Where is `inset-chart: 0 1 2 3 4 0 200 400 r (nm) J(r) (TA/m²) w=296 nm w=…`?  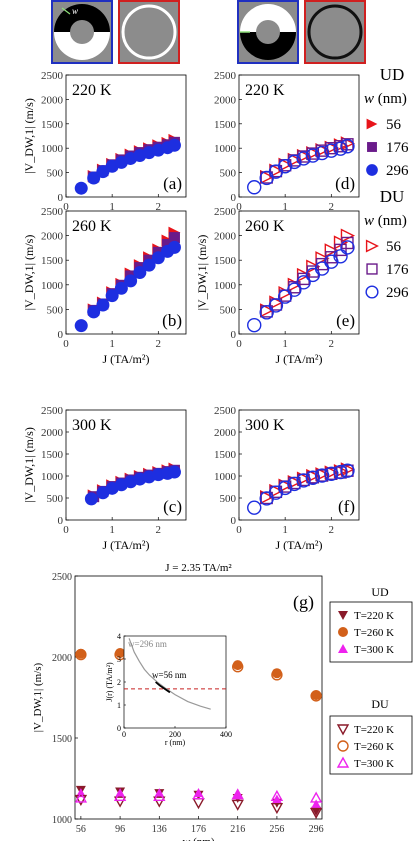
inset-chart: 0 1 2 3 4 0 200 400 r (nm) J(r) (TA/m²) w=296 nm w=… is located at coordinates (168, 689).